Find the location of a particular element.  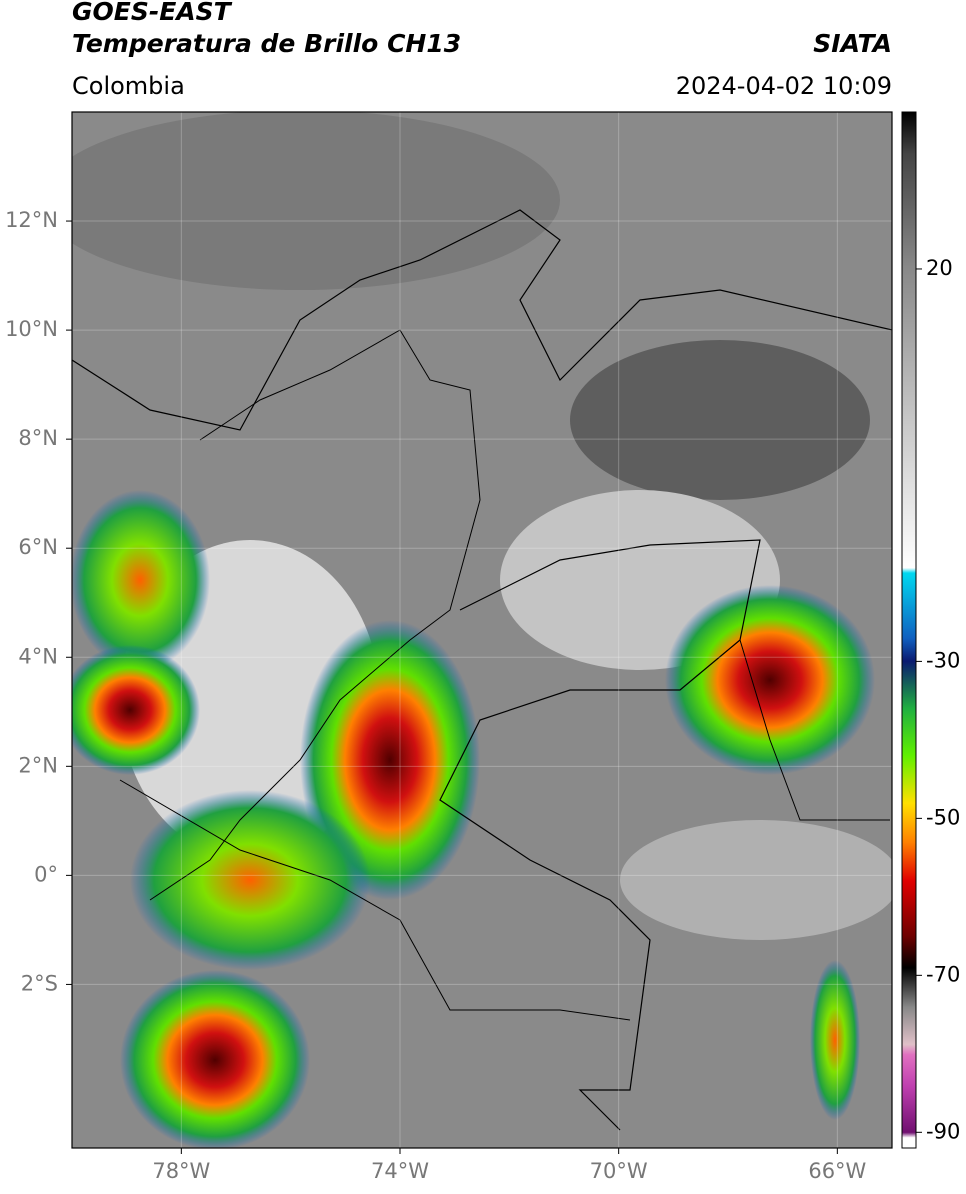

x-tick-label: 70°W is located at coordinates (619, 1171).